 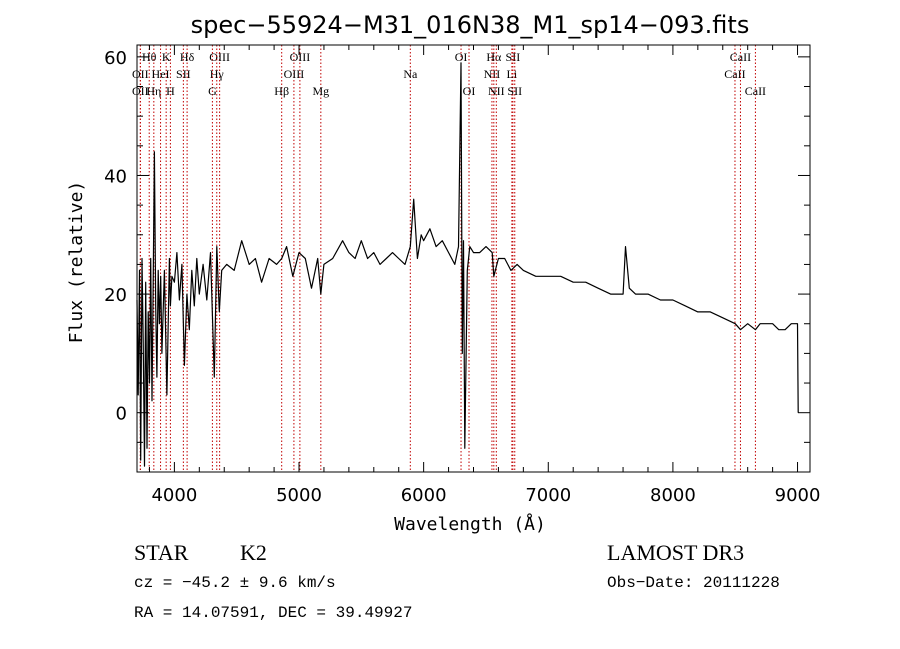 I want to click on coordinates-readout: RA = 14.07591, DEC = 39.49927, so click(x=273, y=613).